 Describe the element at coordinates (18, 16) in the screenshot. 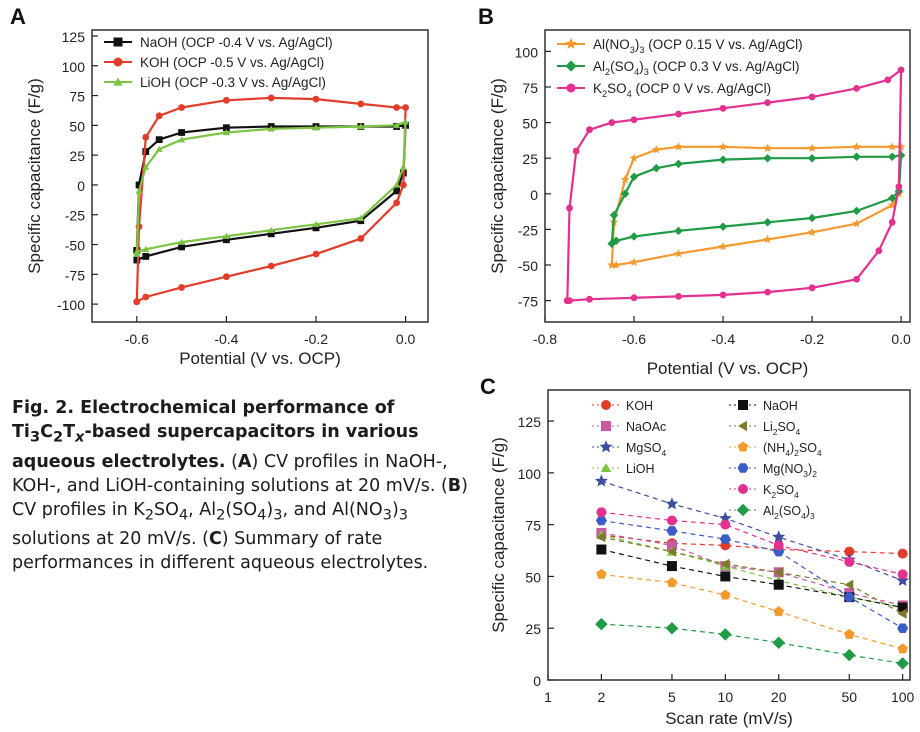

I see `panel-letter-a: A` at that location.